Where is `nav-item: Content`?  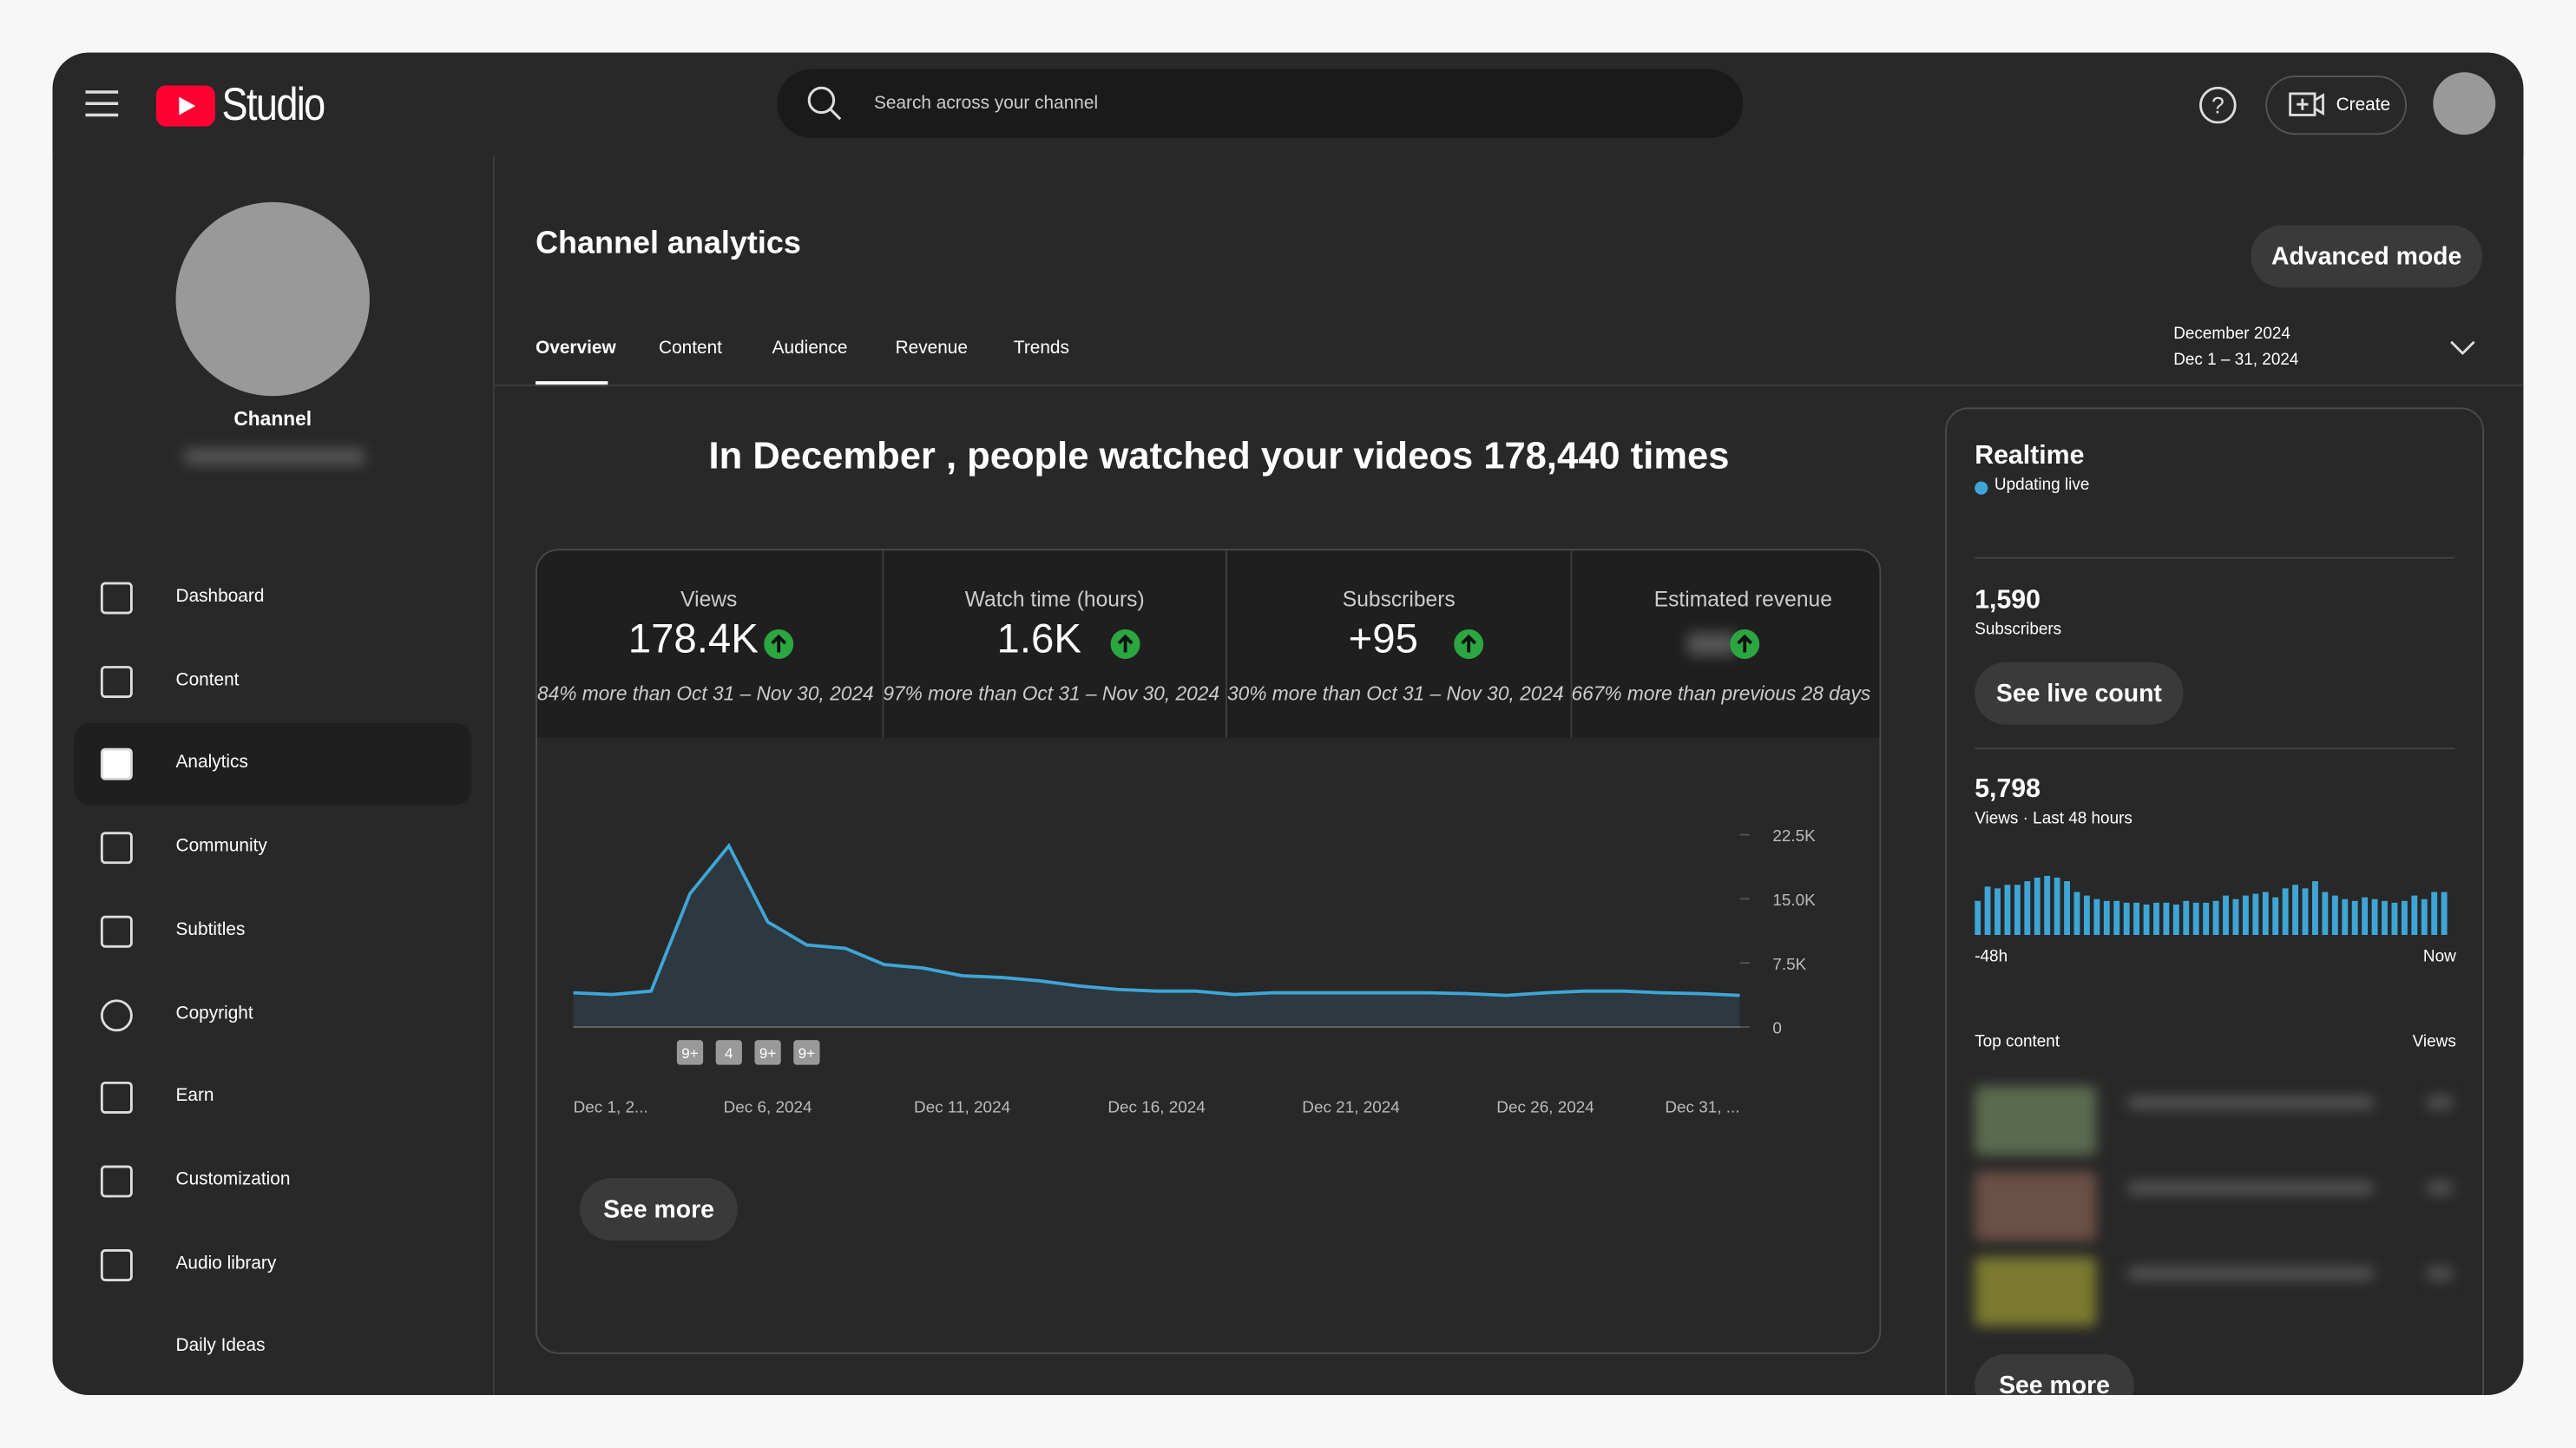
nav-item: Content is located at coordinates (272, 682).